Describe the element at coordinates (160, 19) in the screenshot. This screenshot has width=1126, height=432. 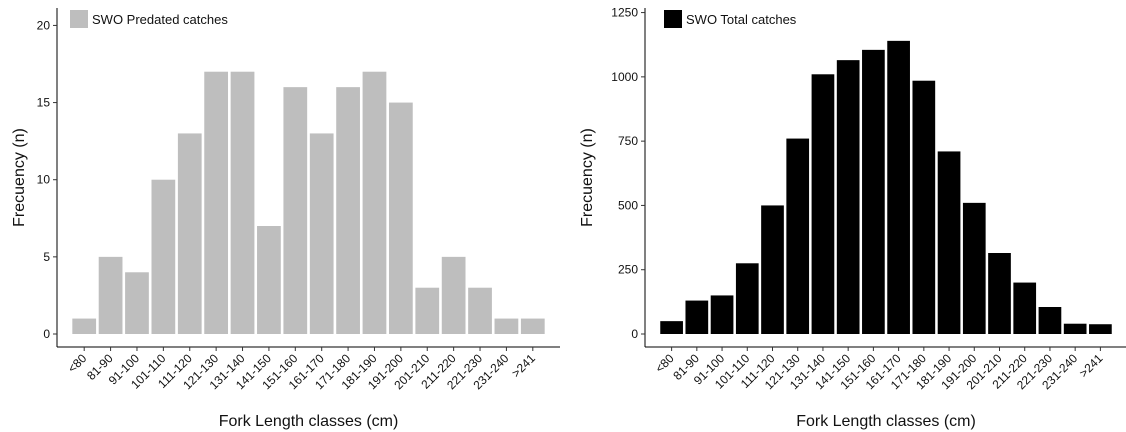
I see `legend-label: SWO Predated catches` at that location.